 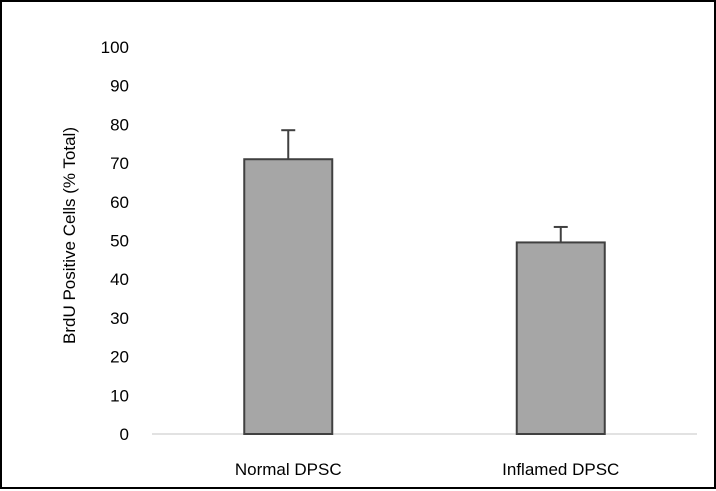 What do you see at coordinates (119, 86) in the screenshot?
I see `y-tick-label: 90` at bounding box center [119, 86].